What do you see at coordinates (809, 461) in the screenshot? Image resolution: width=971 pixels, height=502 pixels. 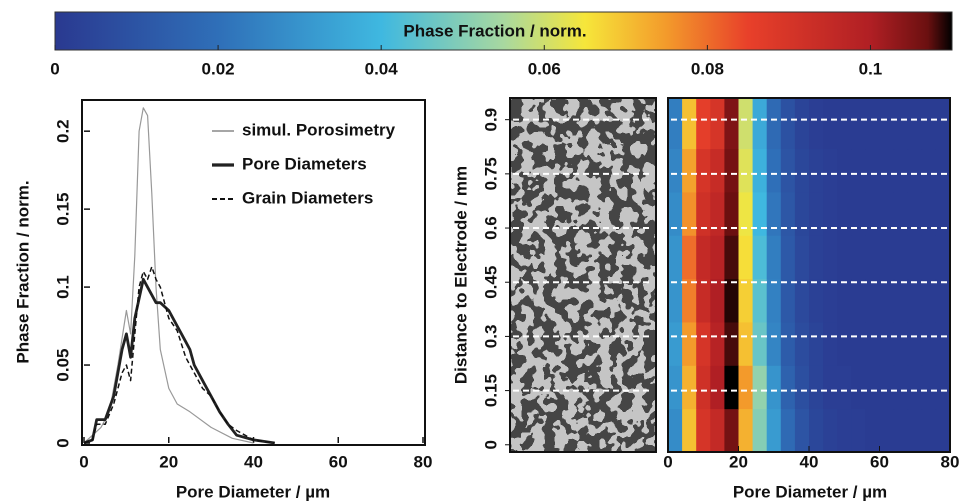 I see `x-tick-label: 40` at bounding box center [809, 461].